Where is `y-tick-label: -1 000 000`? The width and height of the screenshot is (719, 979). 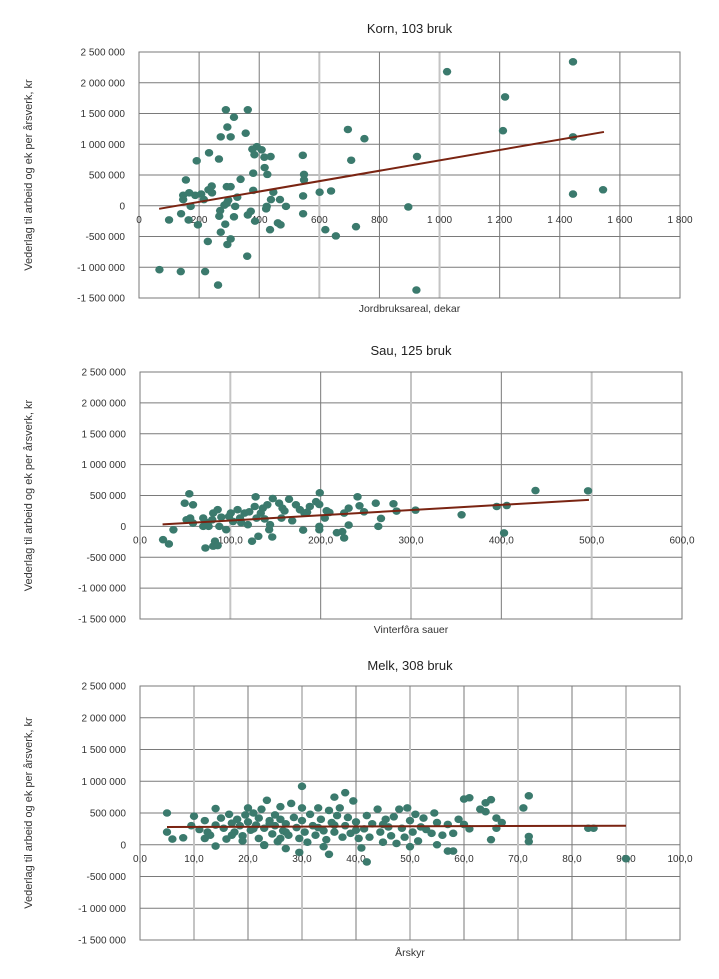 y-tick-label: -1 000 000 is located at coordinates (102, 589).